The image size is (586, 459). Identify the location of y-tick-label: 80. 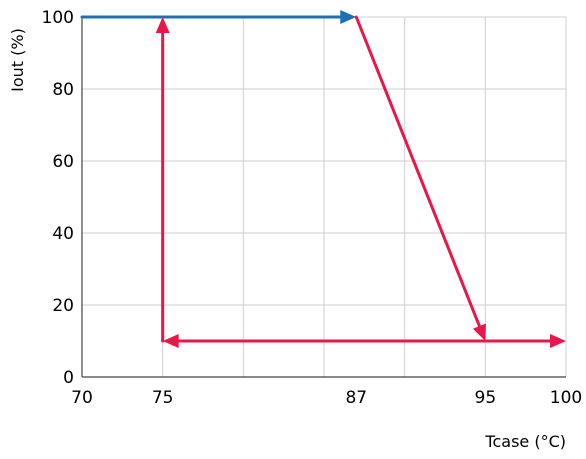
(63, 90).